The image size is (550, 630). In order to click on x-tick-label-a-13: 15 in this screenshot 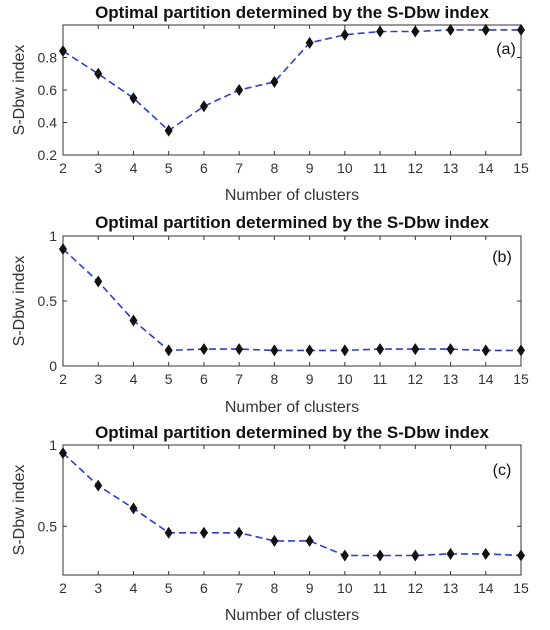, I will do `click(521, 168)`.